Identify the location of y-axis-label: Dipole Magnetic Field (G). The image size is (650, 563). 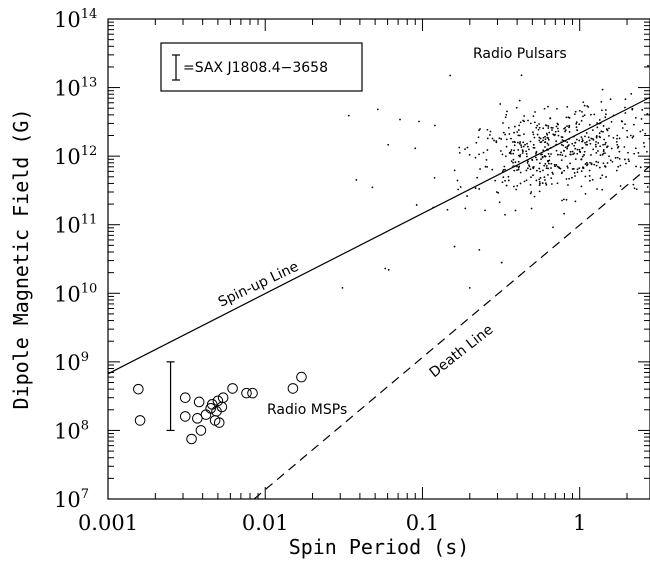
(21, 258).